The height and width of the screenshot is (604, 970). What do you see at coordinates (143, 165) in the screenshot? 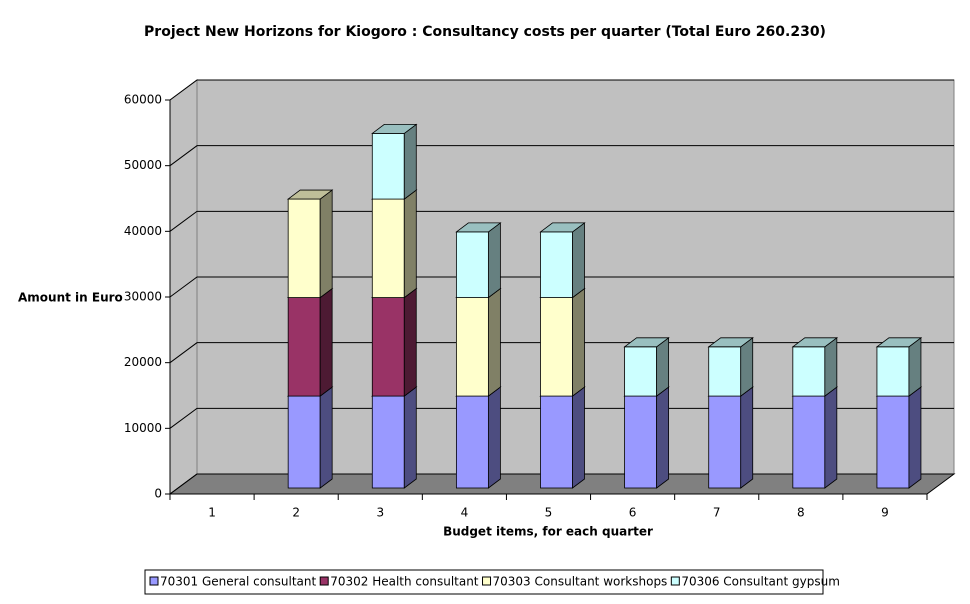
I see `y-tick-label: 50000` at bounding box center [143, 165].